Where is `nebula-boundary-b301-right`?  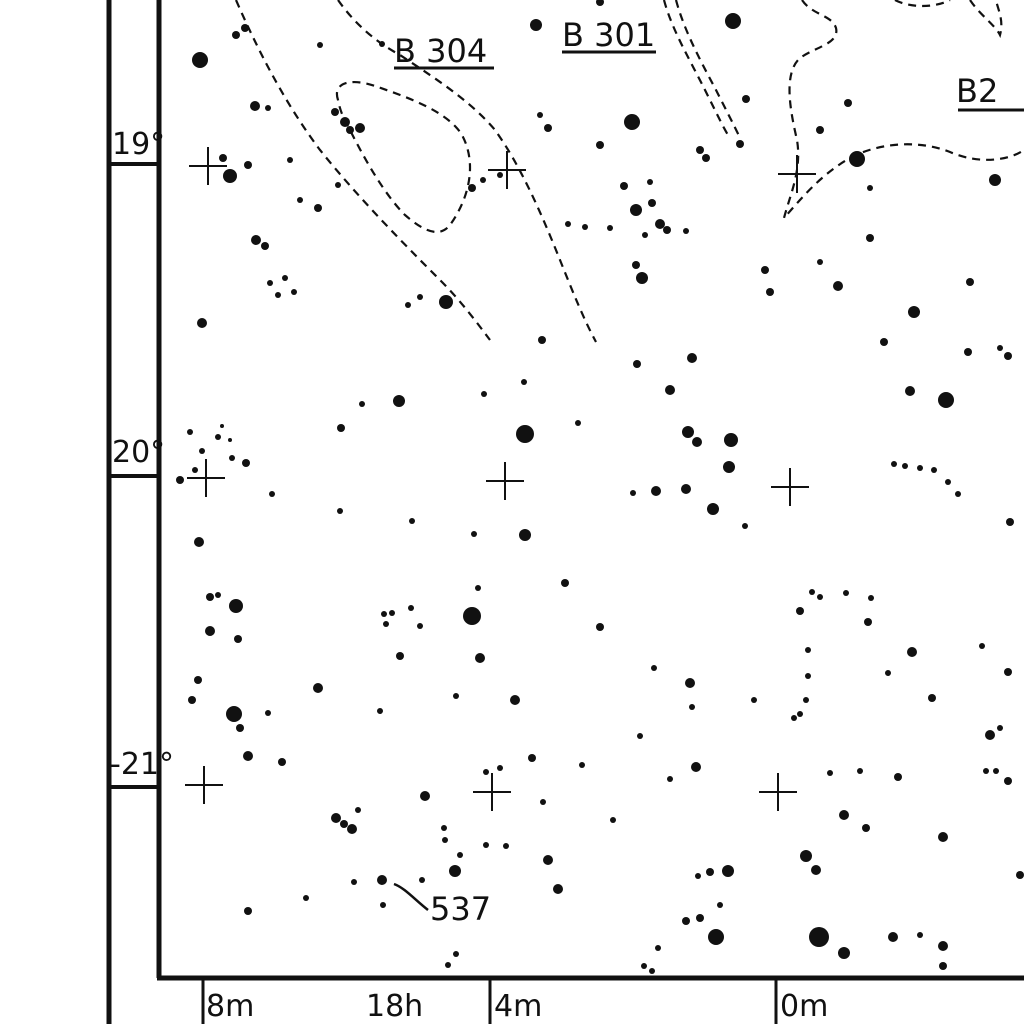
nebula-boundary-b301-right is located at coordinates (707, 69).